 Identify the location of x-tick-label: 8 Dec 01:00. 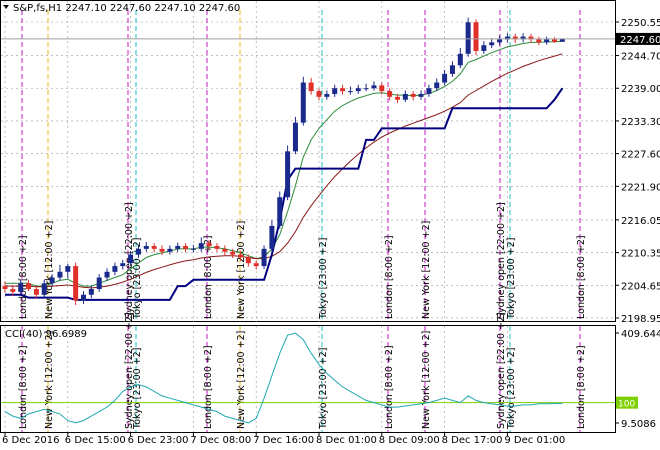
(346, 440).